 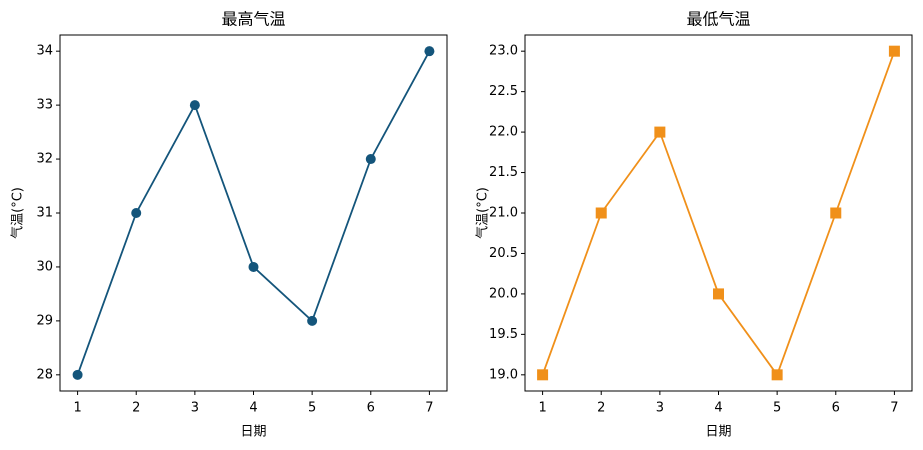 I want to click on y-tick-label: 21.5, so click(x=503, y=172).